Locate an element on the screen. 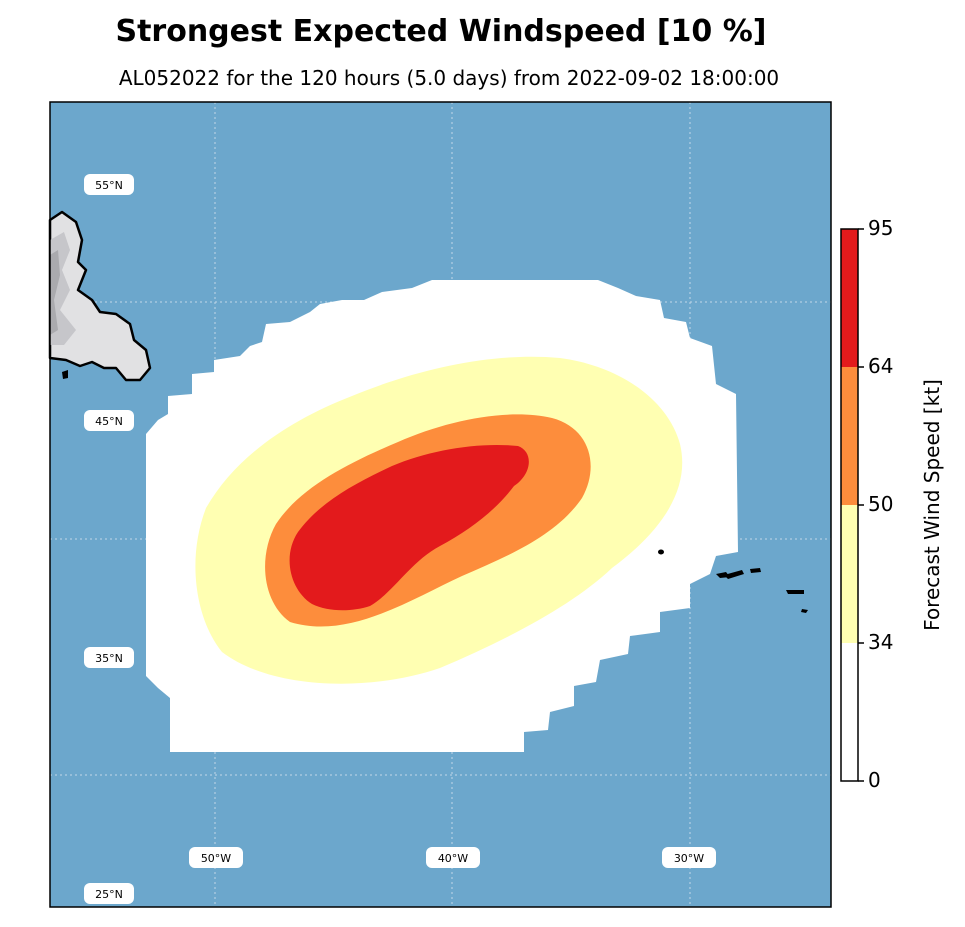 This screenshot has width=965, height=927. lat-label-35n: 35°N is located at coordinates (109, 658).